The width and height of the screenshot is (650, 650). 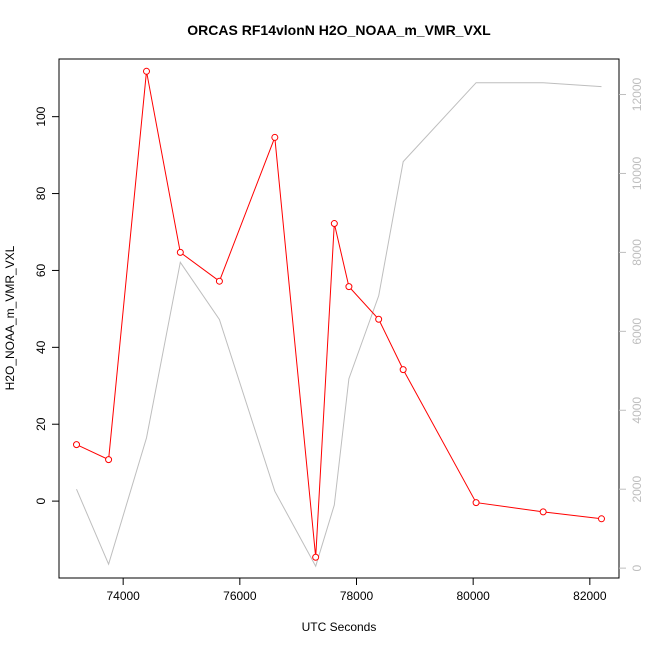 What do you see at coordinates (637, 410) in the screenshot?
I see `y2-tick-label: 4000` at bounding box center [637, 410].